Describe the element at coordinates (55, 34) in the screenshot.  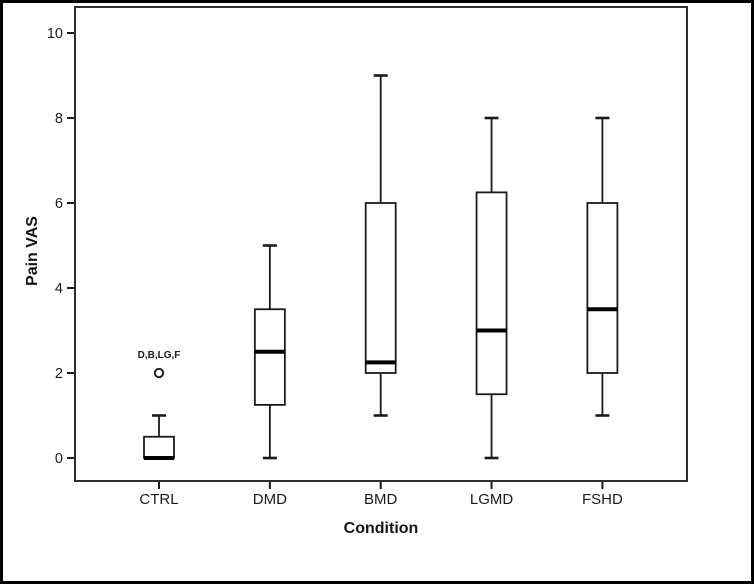
I see `y-tick-label-10: 10` at that location.